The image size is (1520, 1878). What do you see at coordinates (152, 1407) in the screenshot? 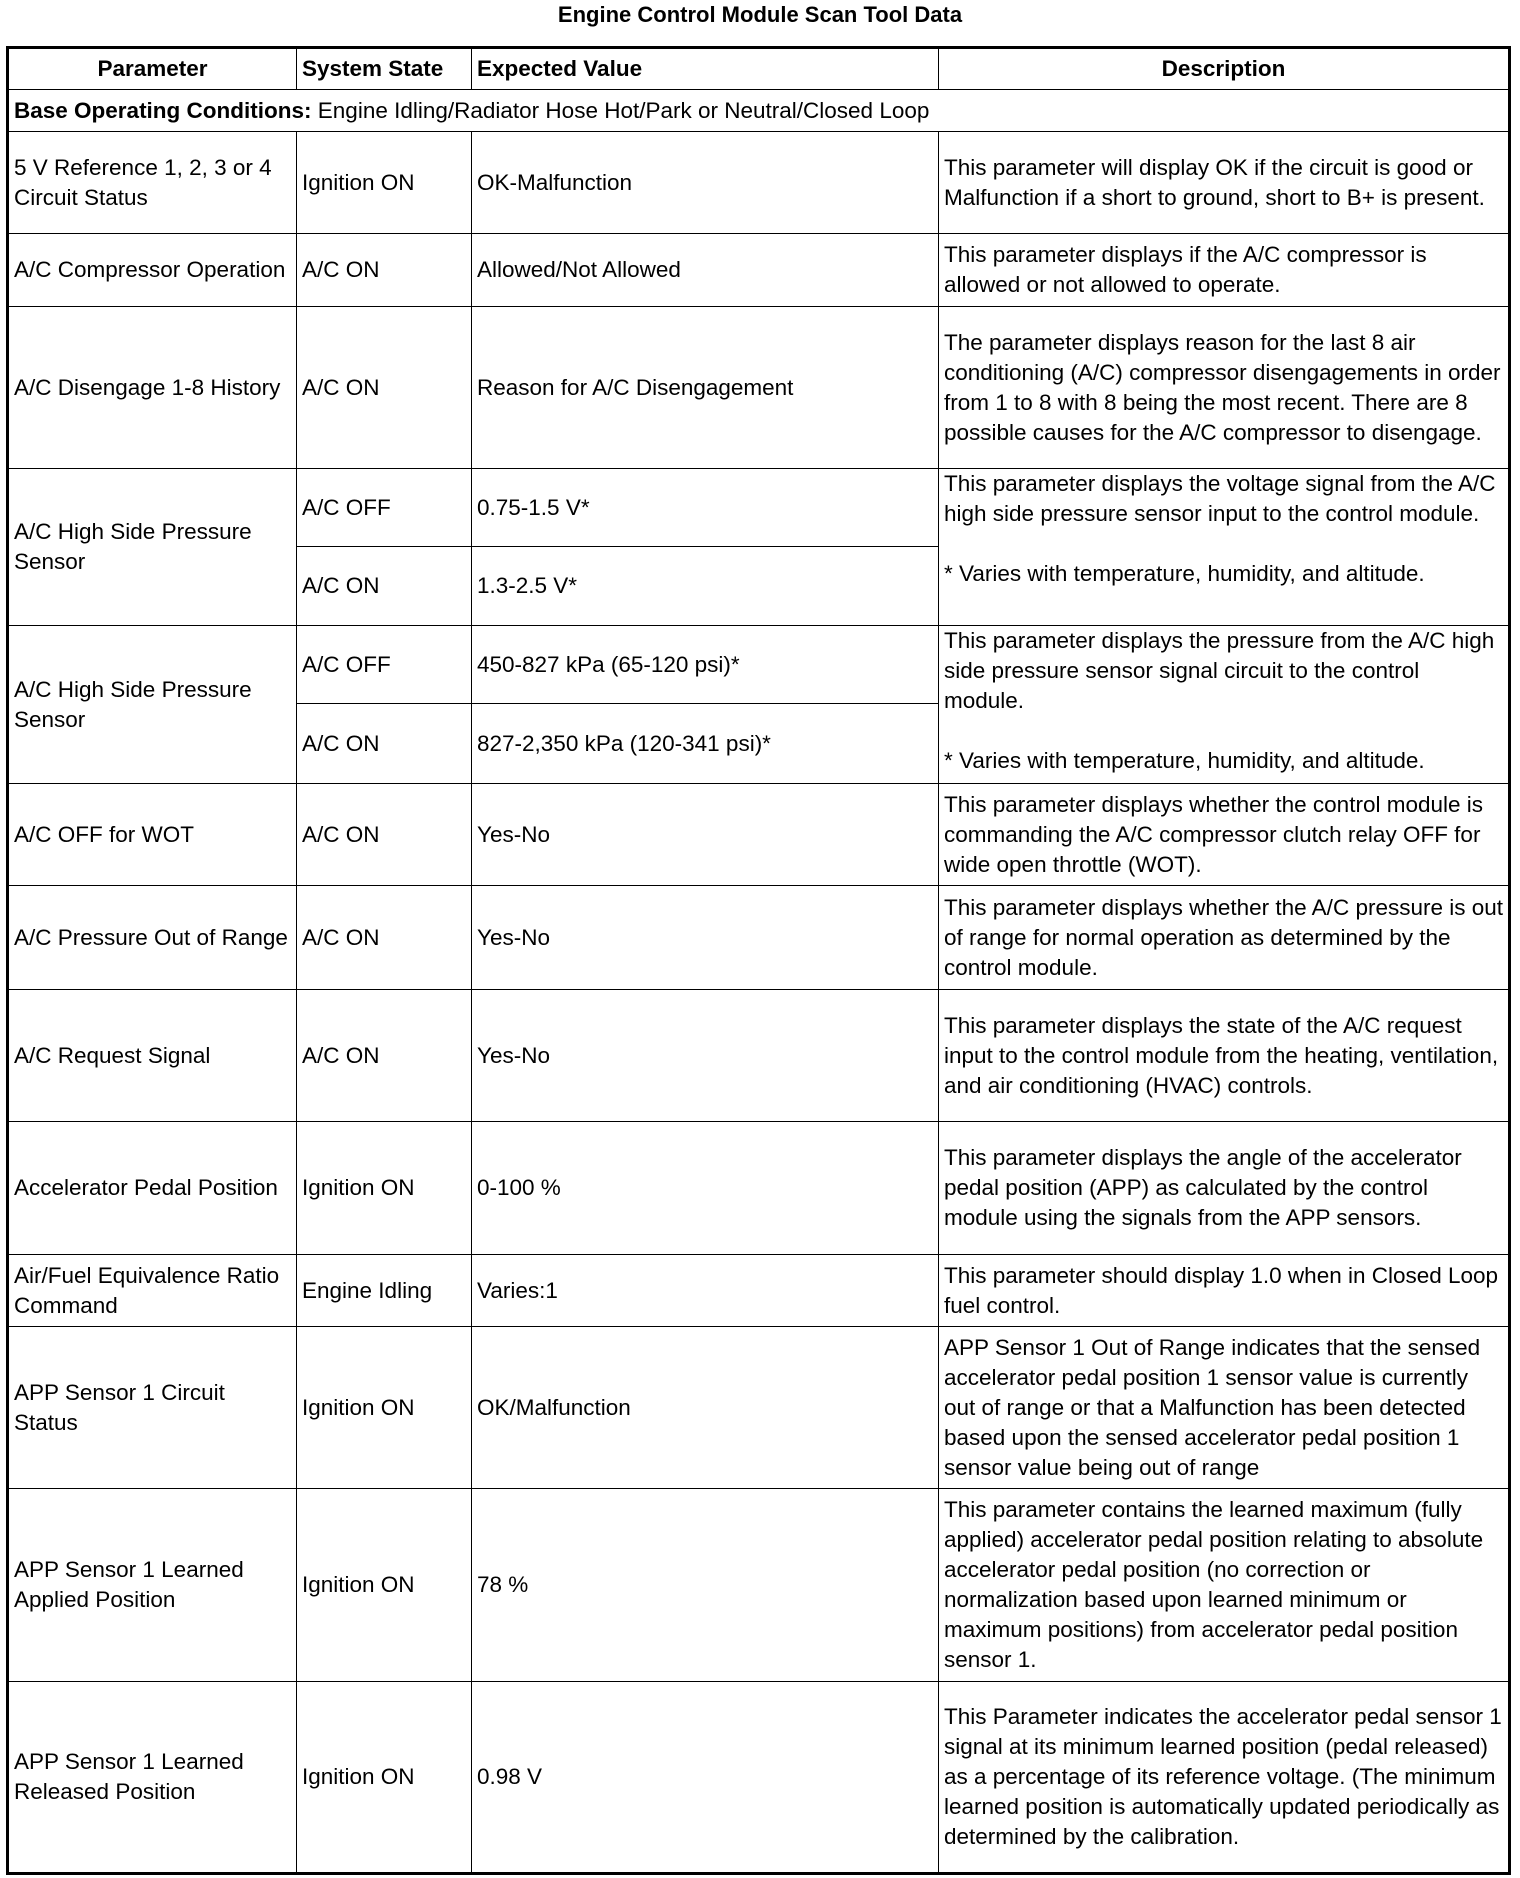
I see `parameter-cell: APP Sensor 1 Circuit Status` at bounding box center [152, 1407].